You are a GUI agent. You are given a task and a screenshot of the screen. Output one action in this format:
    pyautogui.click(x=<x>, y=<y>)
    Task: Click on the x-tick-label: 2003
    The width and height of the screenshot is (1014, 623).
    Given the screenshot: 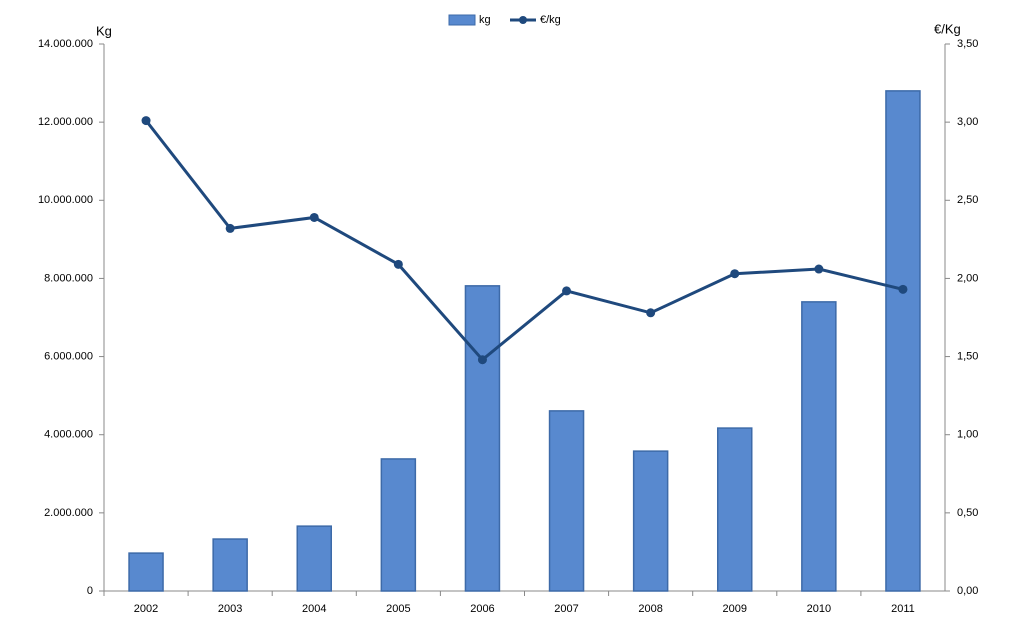 What is the action you would take?
    pyautogui.click(x=230, y=609)
    